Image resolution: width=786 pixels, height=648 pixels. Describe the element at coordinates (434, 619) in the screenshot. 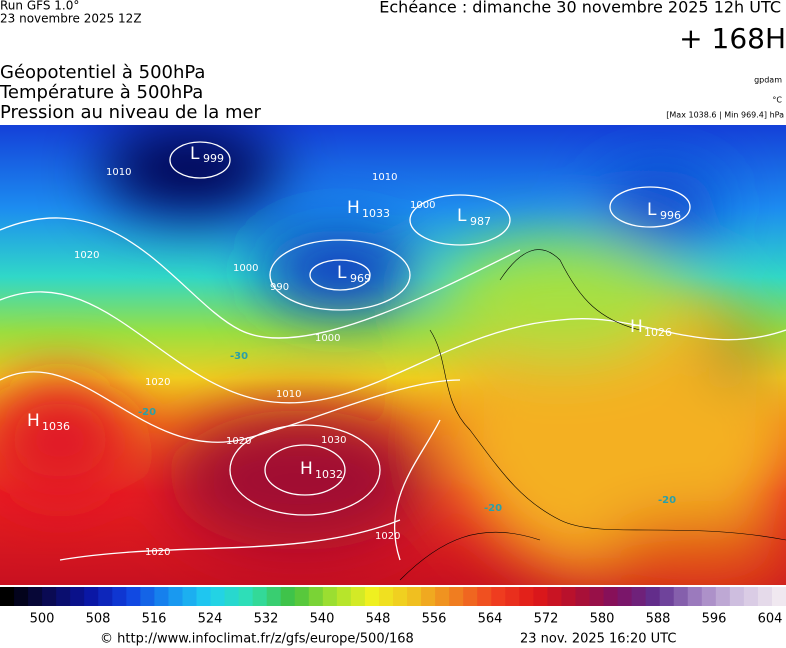

I see `colorbar-label: 556` at that location.